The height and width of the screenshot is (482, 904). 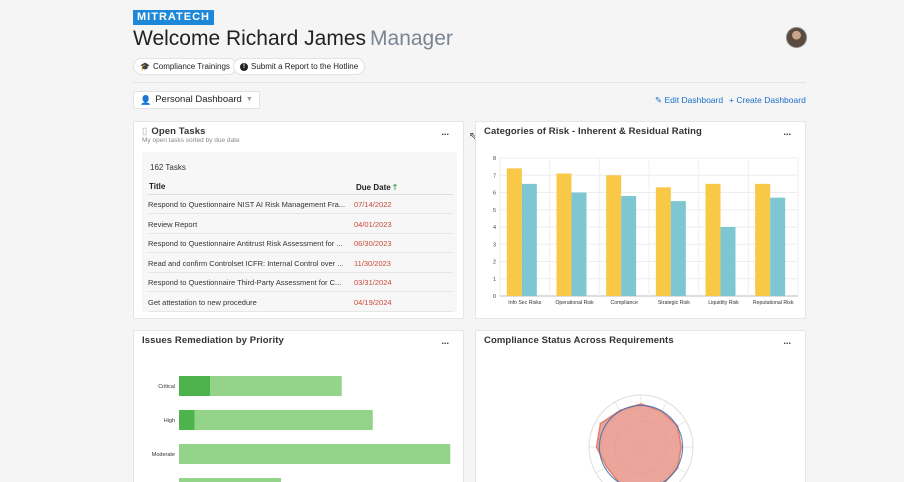 I want to click on user-role: Manager, so click(x=411, y=38).